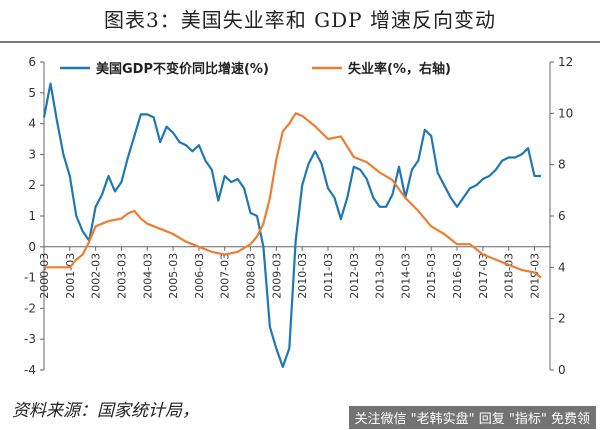 The width and height of the screenshot is (600, 430). Describe the element at coordinates (354, 276) in the screenshot. I see `x-tick-label: 2012-03` at that location.